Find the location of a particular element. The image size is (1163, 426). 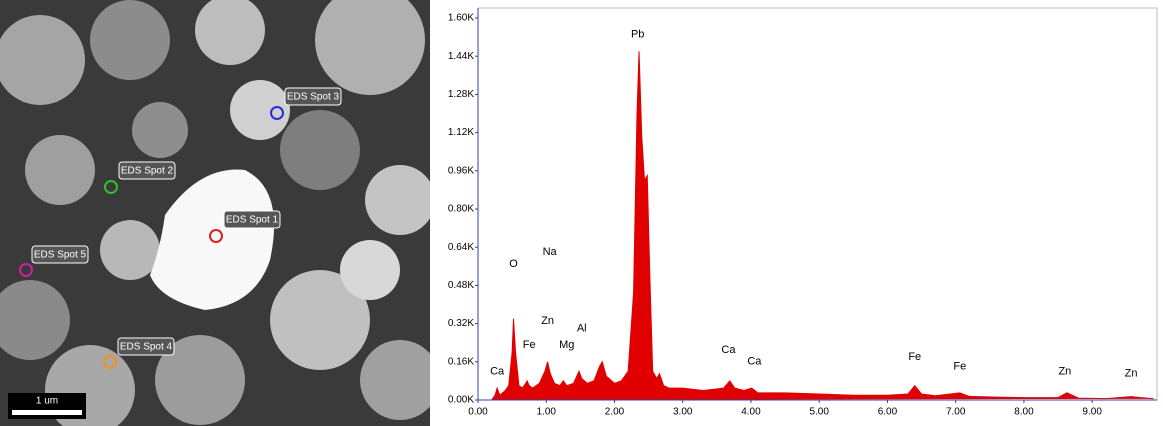

spot-label: EDS Spot 5 is located at coordinates (60, 255).